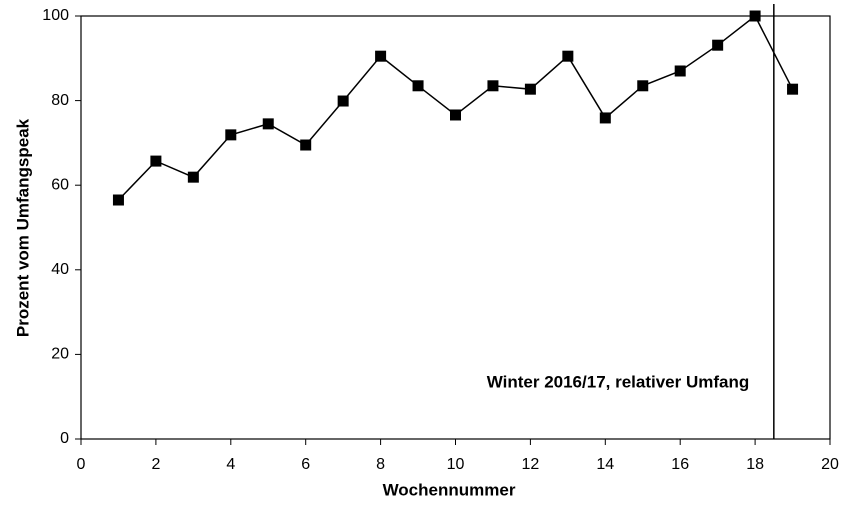  Describe the element at coordinates (449, 489) in the screenshot. I see `x-axis-title: Wochennummer` at that location.